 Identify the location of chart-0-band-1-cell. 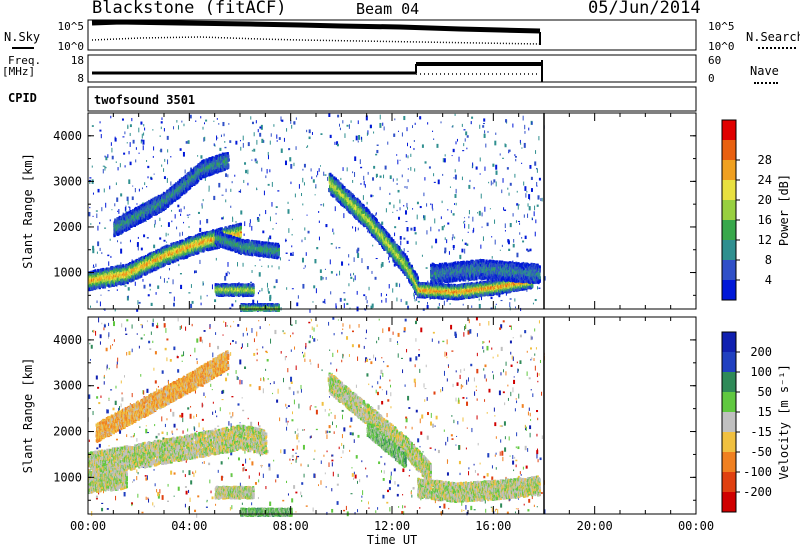
(115, 225).